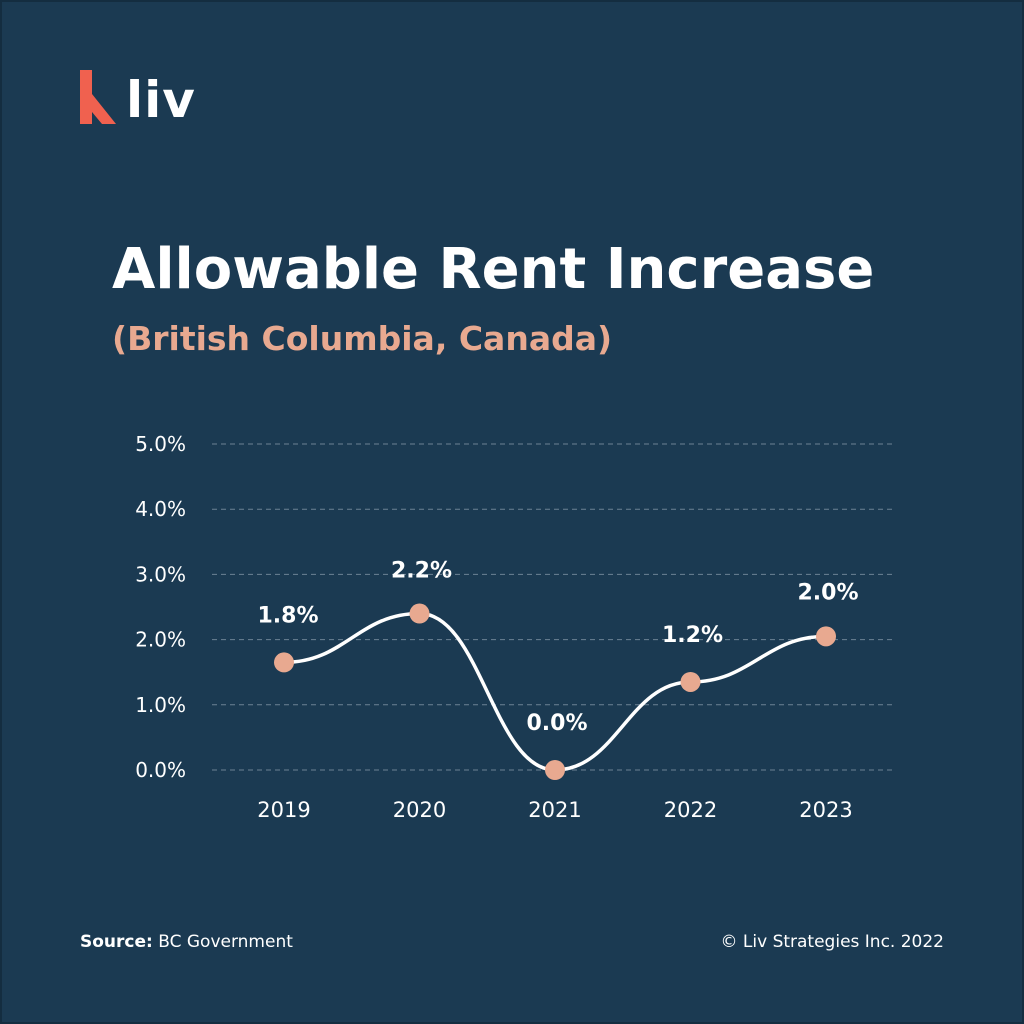 The image size is (1024, 1024). I want to click on y-tick-label: 2.0%, so click(160, 640).